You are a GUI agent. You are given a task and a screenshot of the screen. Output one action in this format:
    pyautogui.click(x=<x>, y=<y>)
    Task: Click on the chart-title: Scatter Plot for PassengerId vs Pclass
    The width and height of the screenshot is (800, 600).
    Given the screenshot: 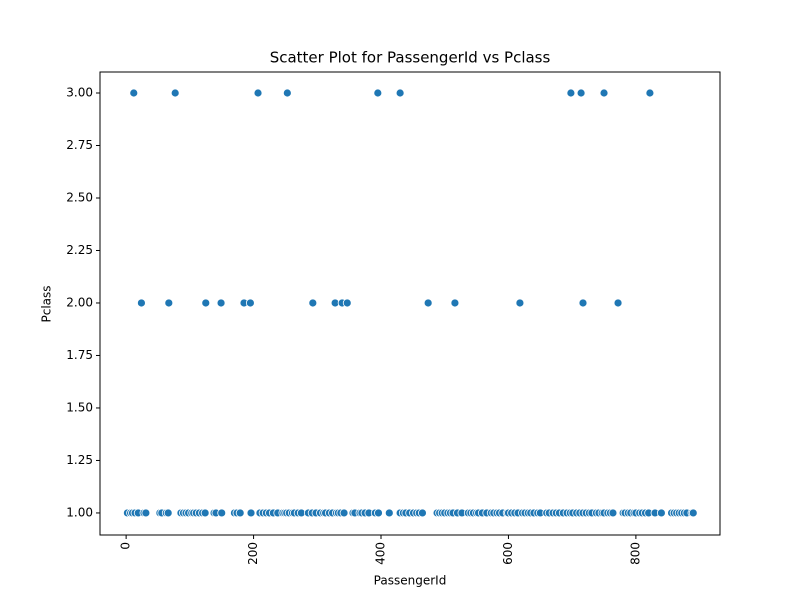 What is the action you would take?
    pyautogui.click(x=410, y=58)
    